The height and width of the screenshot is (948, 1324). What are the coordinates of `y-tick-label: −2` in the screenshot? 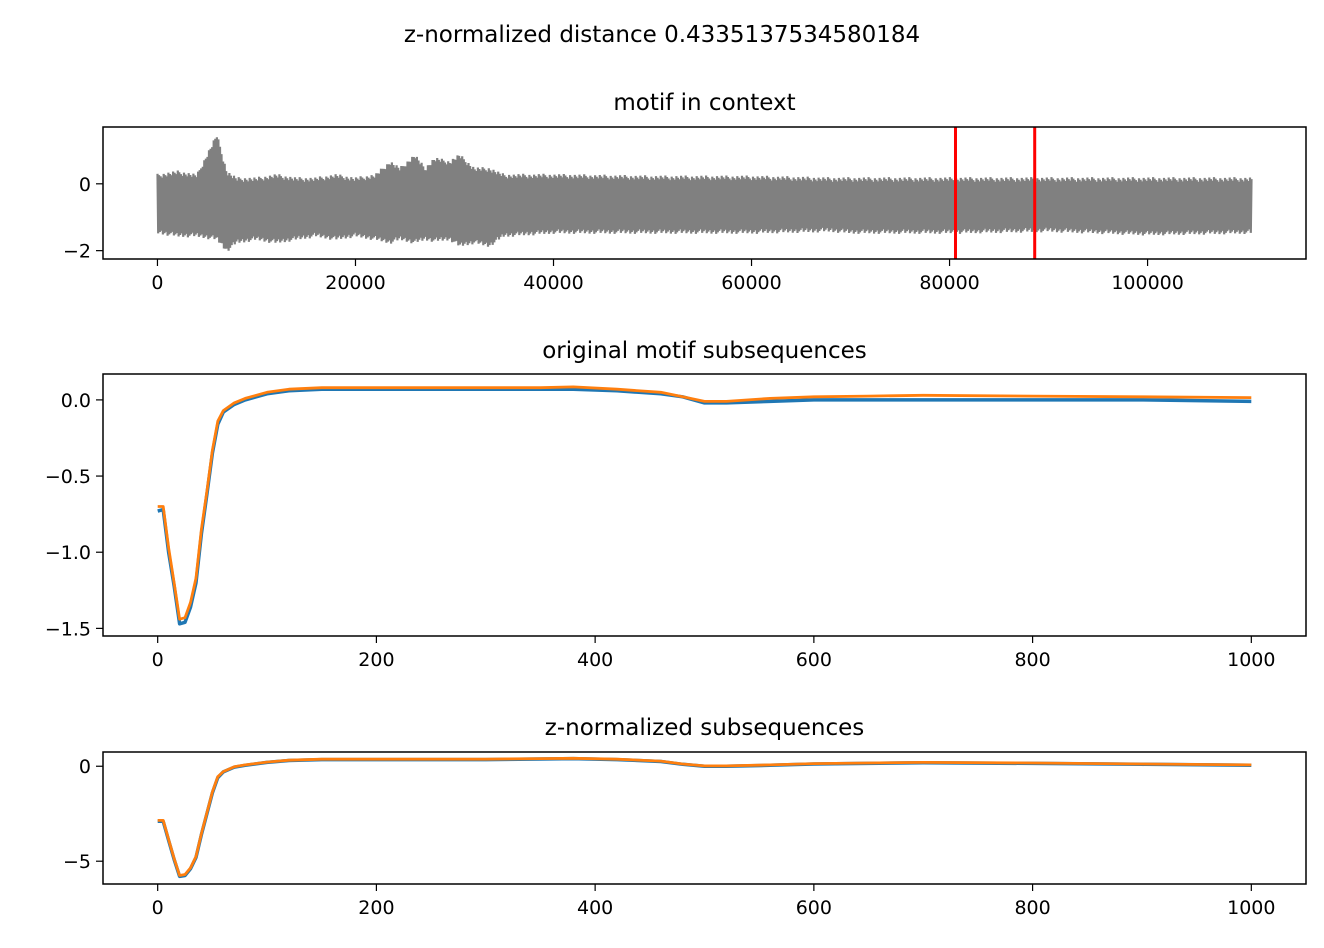 It's located at (77, 252).